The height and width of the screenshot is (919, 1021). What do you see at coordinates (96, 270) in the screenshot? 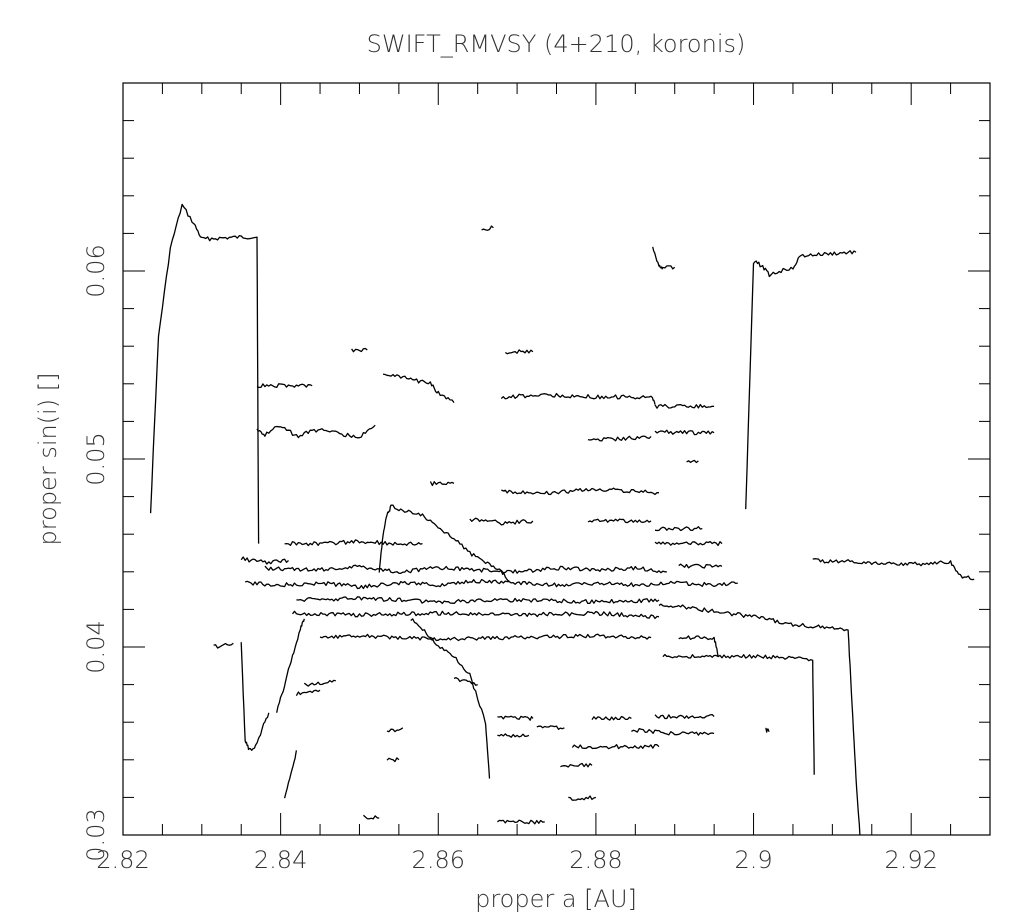
I see `y-tick-label: 0.06` at bounding box center [96, 270].